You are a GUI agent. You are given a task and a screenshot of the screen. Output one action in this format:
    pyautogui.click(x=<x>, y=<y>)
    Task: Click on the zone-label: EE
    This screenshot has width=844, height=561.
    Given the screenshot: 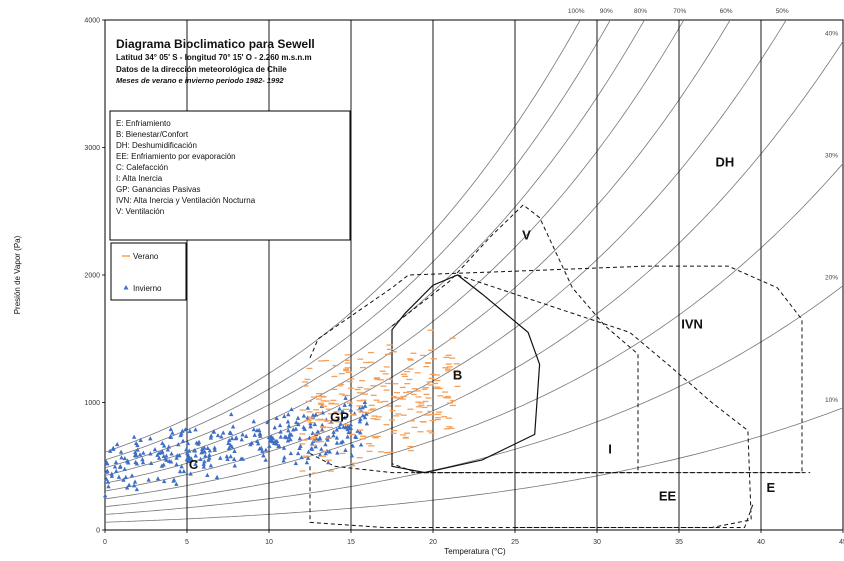 What is the action you would take?
    pyautogui.click(x=668, y=496)
    